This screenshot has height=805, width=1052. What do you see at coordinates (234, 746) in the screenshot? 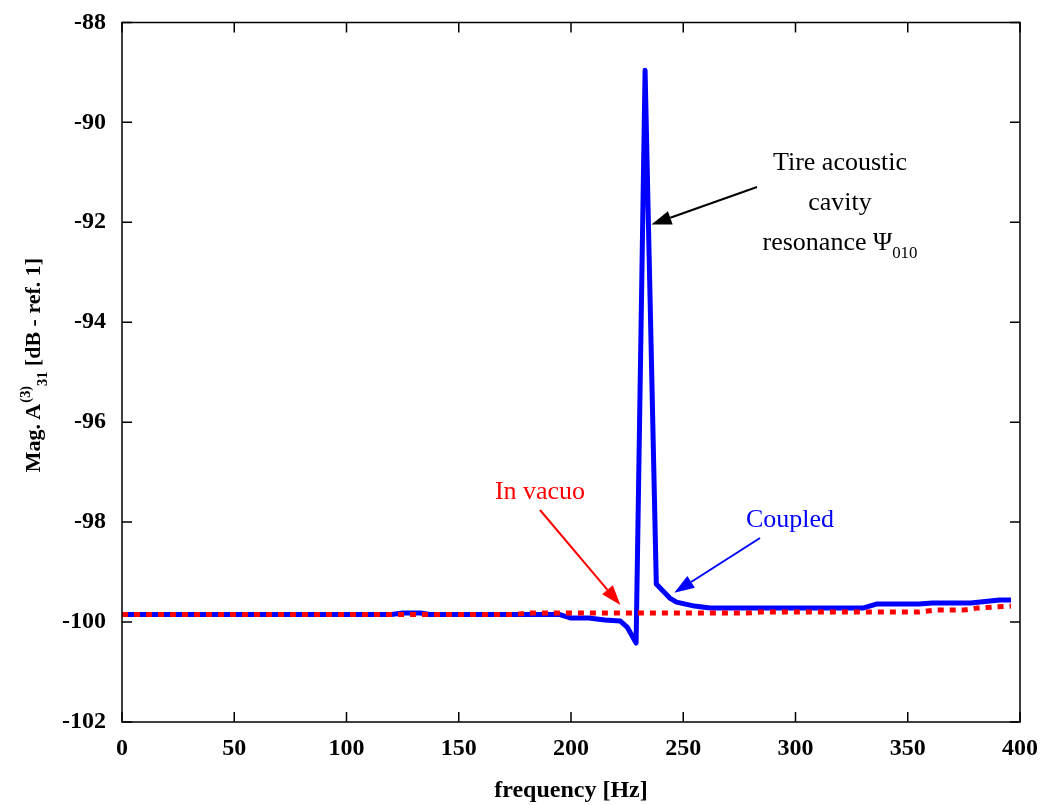
I see `x-tick-label: 50` at bounding box center [234, 746].